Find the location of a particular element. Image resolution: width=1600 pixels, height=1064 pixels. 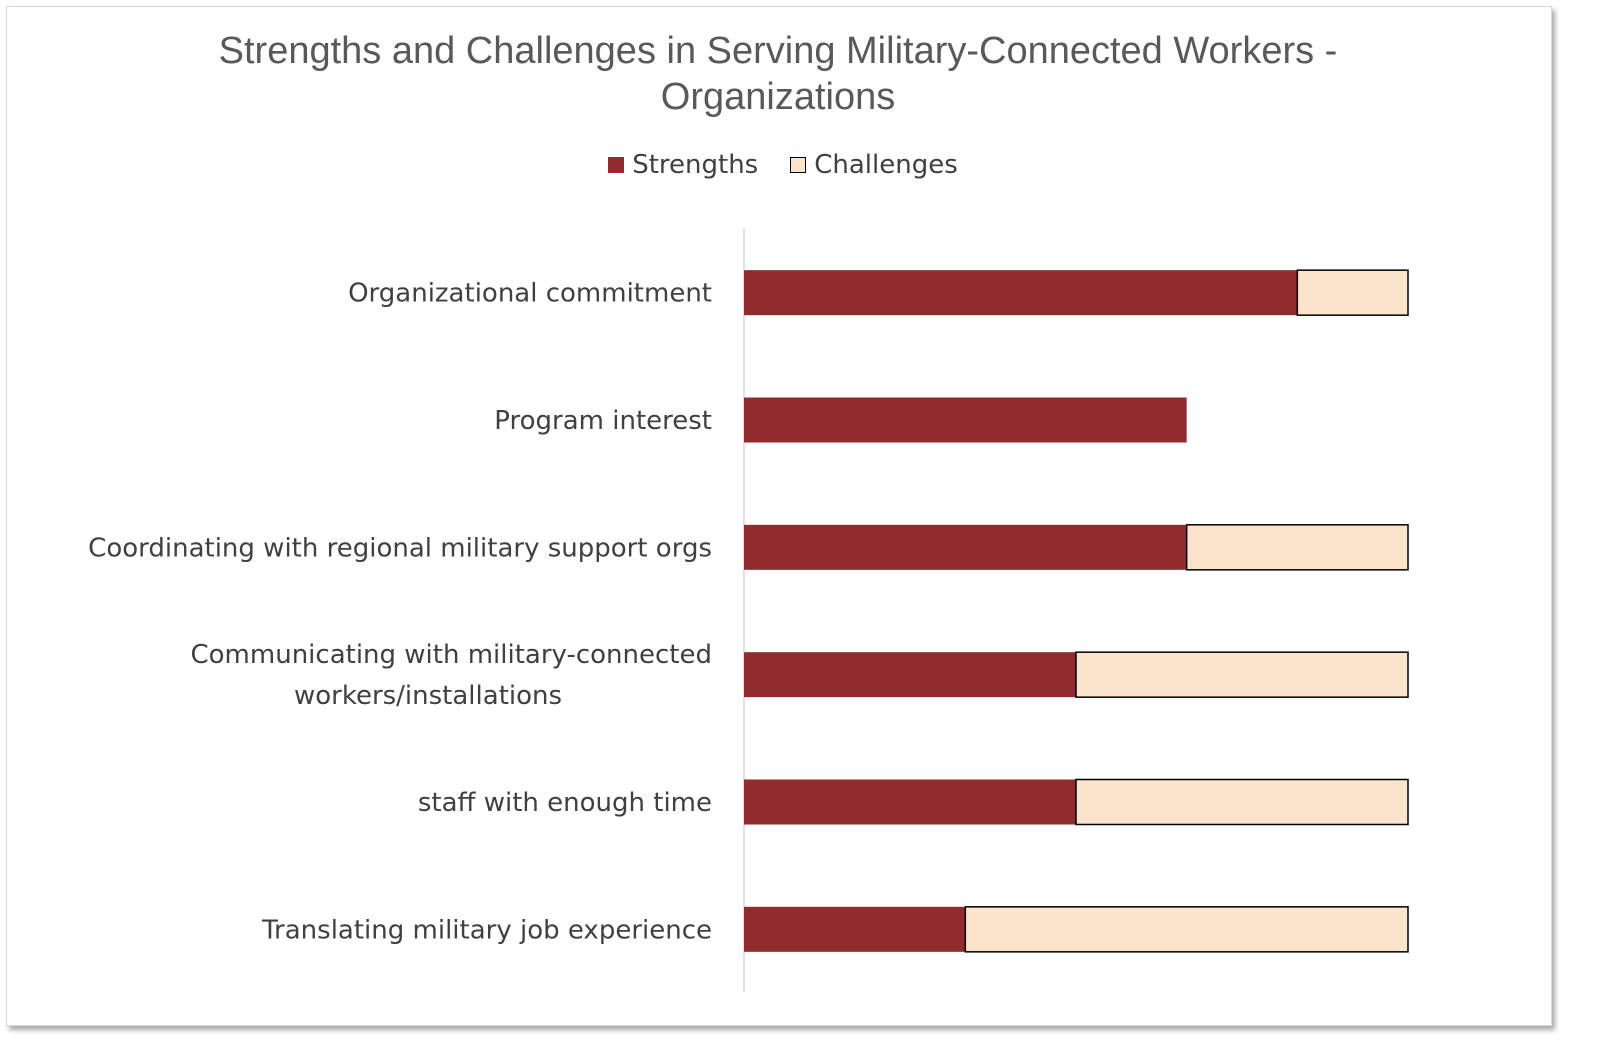

legend-swatch-strengths is located at coordinates (616, 165).